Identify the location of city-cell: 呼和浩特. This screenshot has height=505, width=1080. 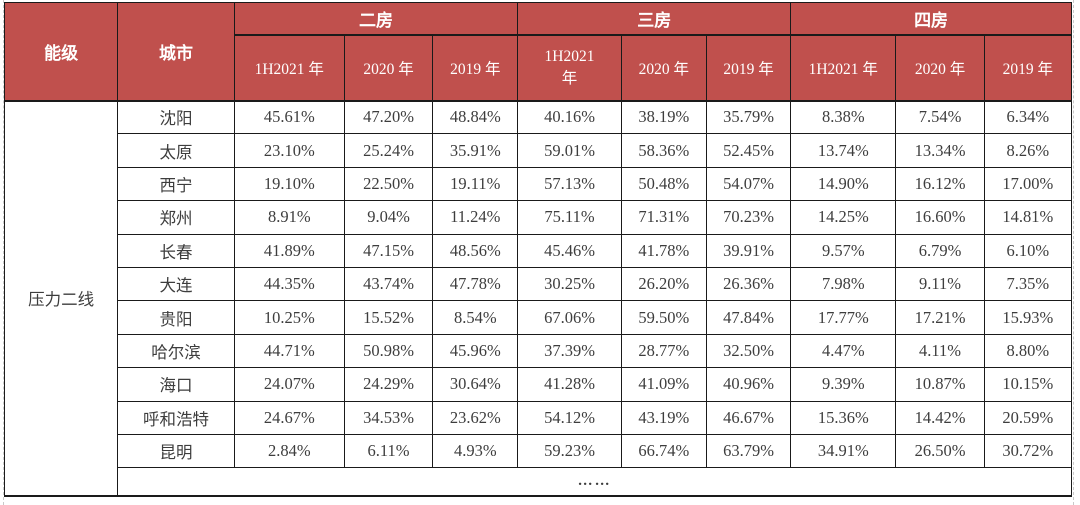
(176, 417).